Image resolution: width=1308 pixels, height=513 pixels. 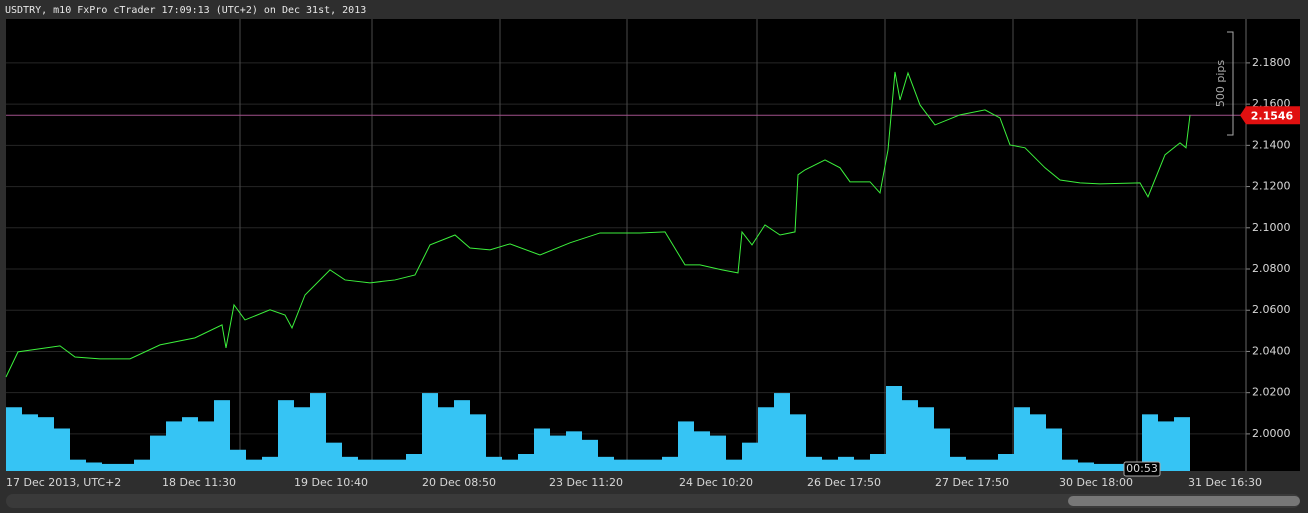 I want to click on y-tick-label: 2.0600, so click(x=1271, y=309).